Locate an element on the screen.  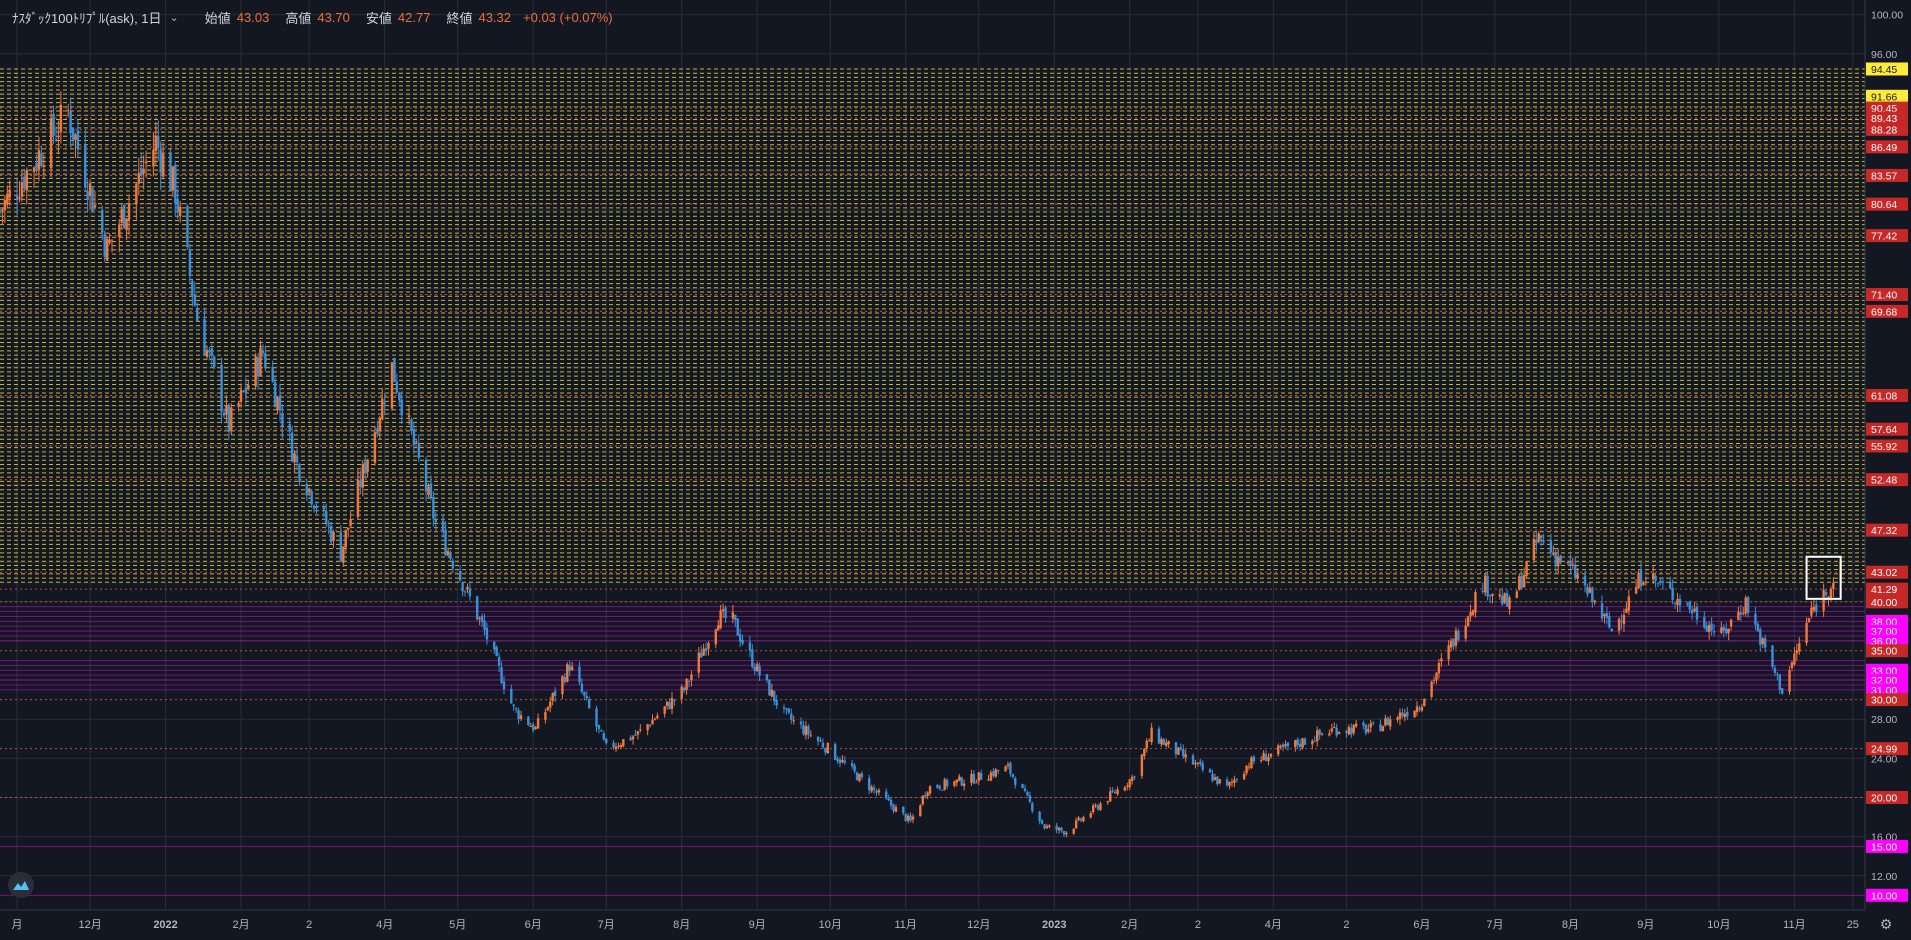
price-label-7: 86.49 is located at coordinates (1887, 147).